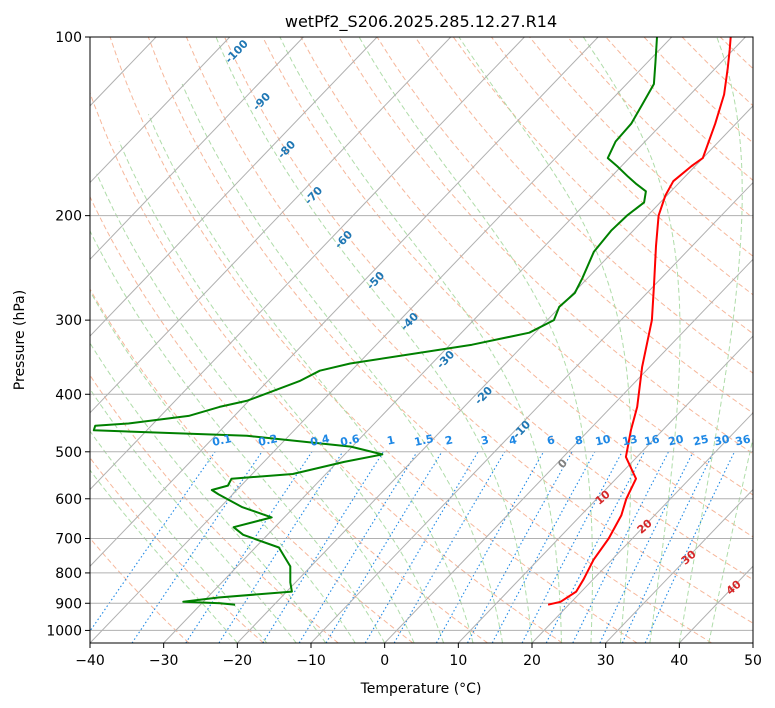 This screenshot has height=708, width=775. Describe the element at coordinates (532, 661) in the screenshot. I see `x-tick-label: 20` at that location.